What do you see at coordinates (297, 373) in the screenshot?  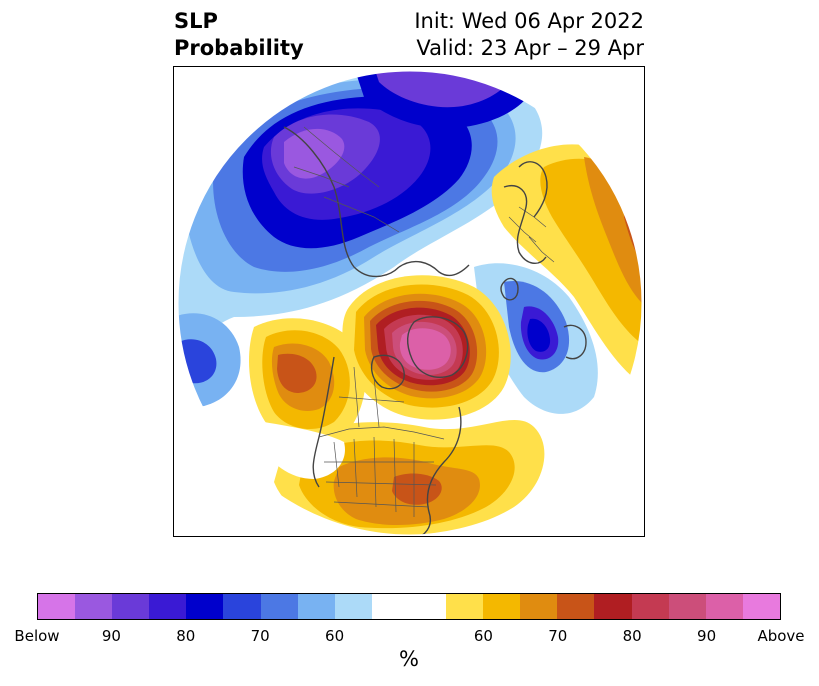 I see `ne-pacific-red-core` at bounding box center [297, 373].